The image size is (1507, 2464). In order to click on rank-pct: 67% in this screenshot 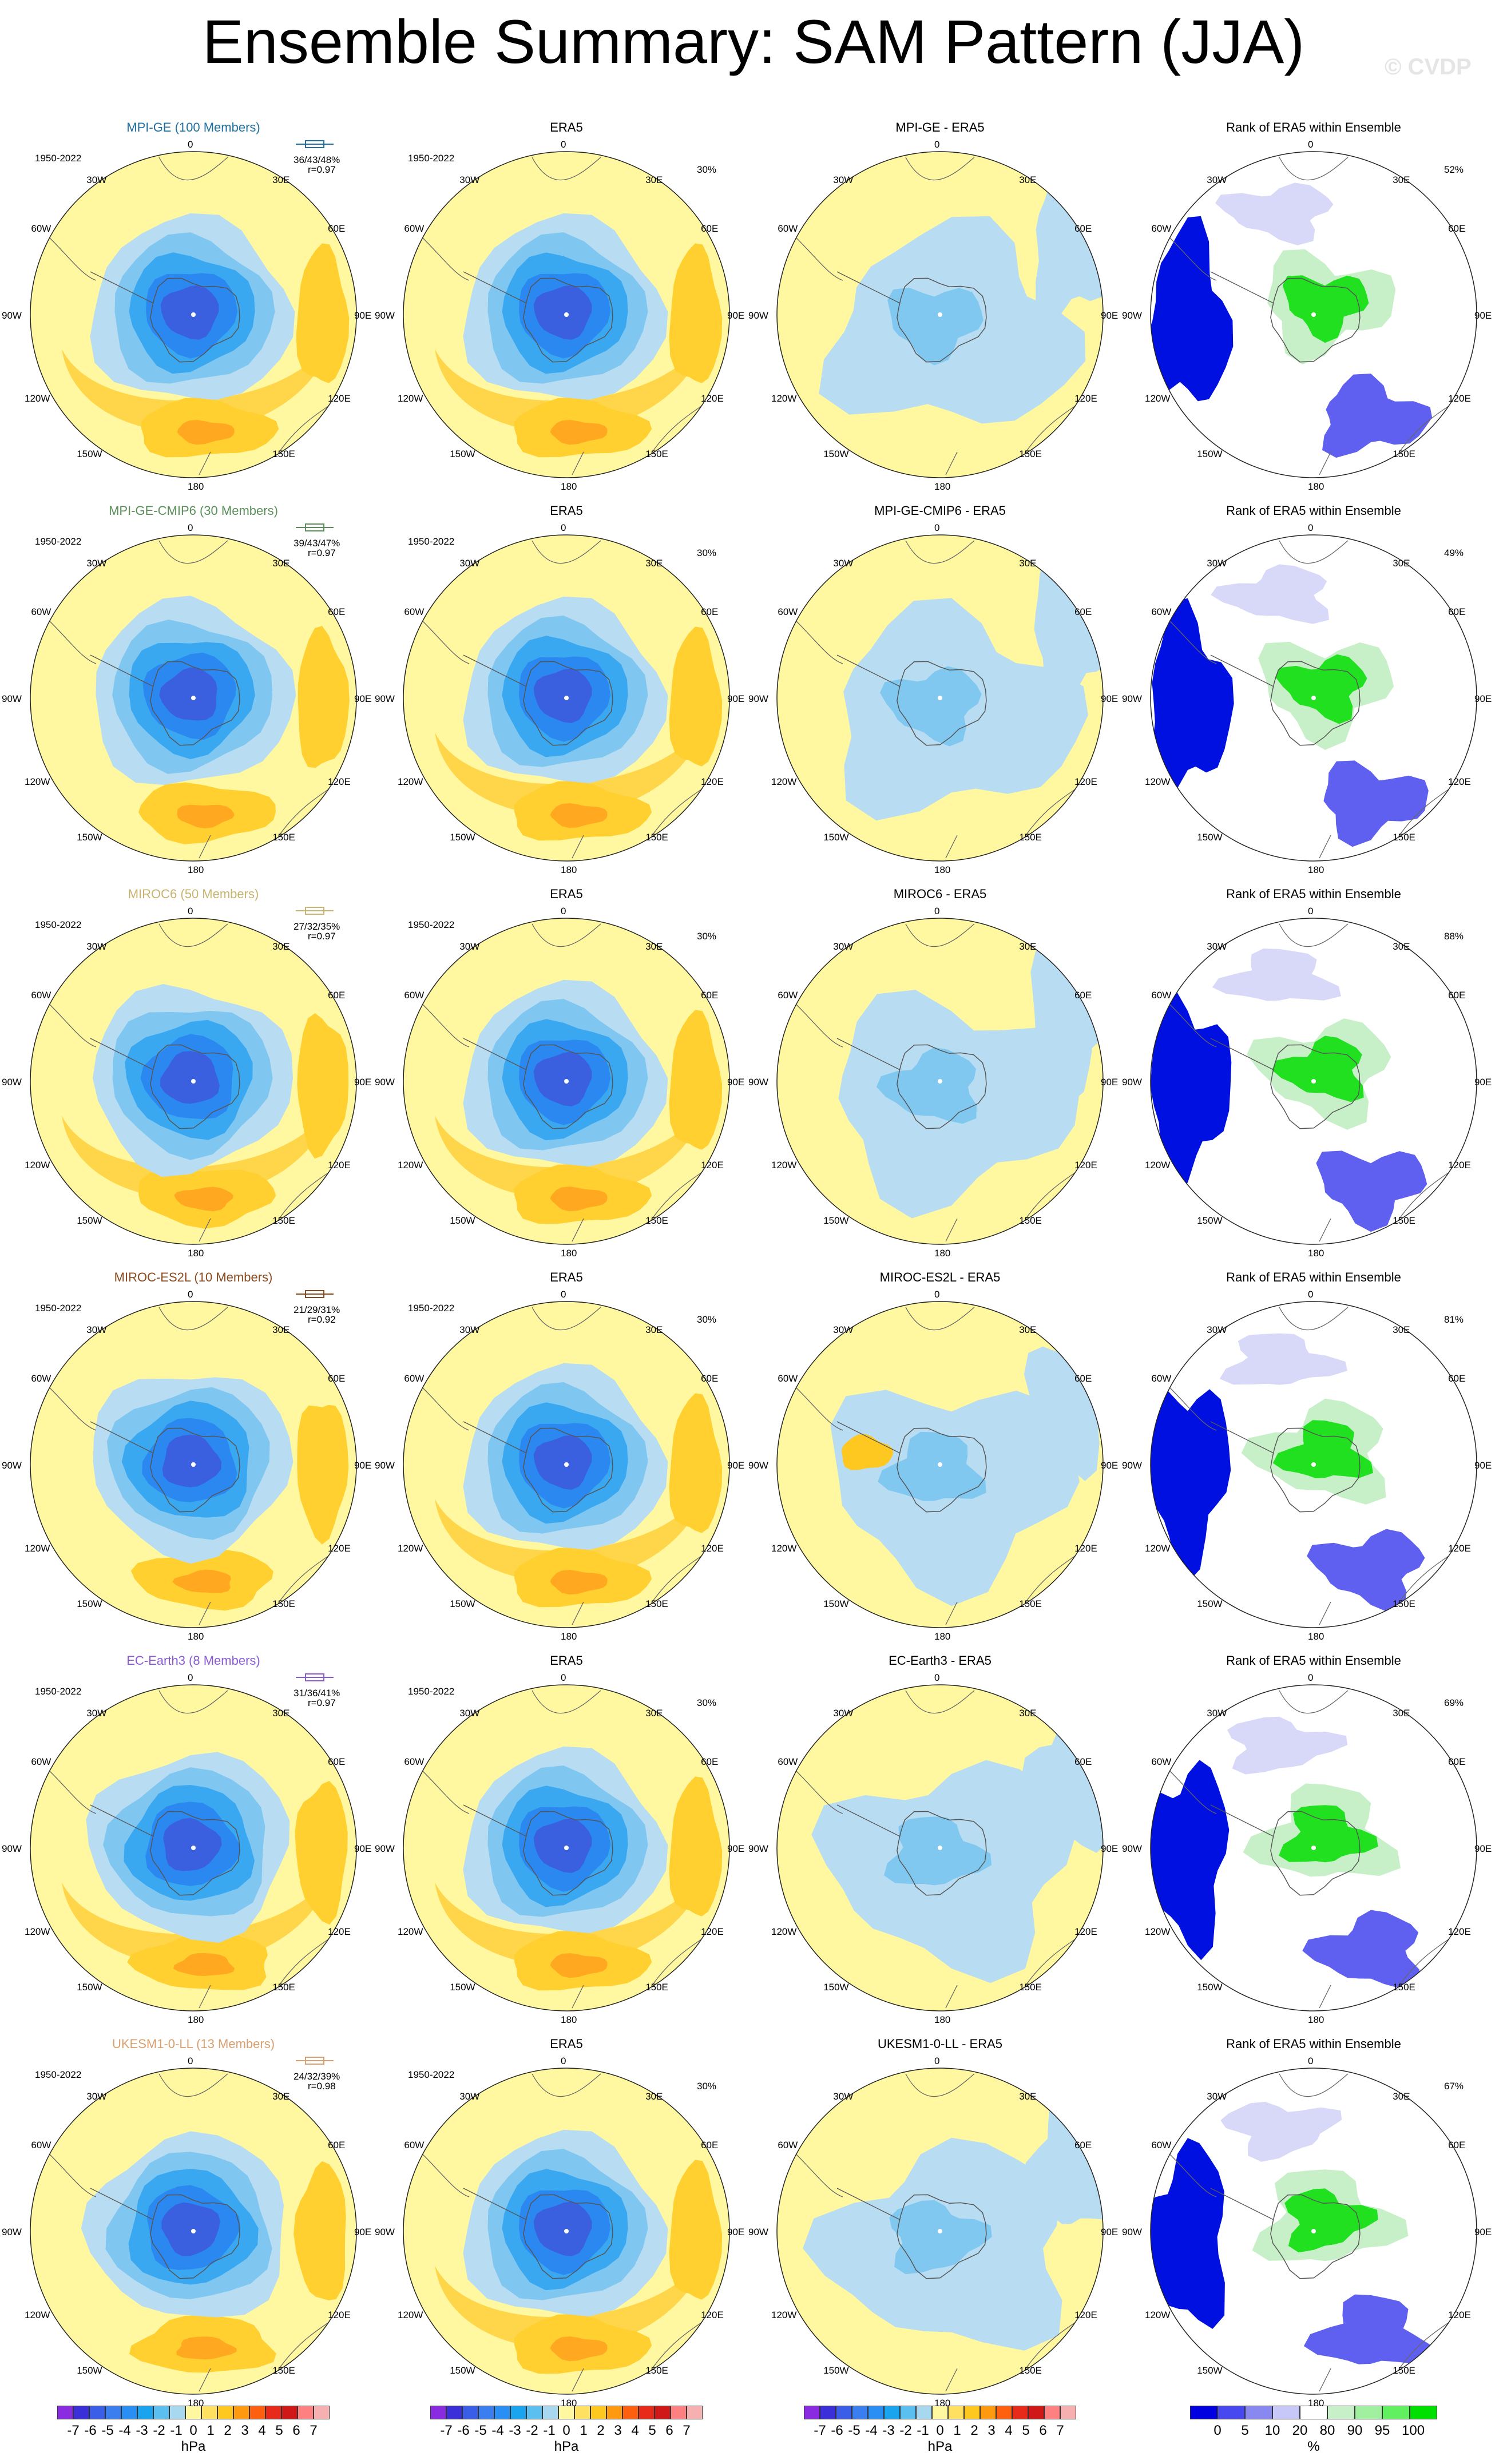, I will do `click(1454, 2086)`.